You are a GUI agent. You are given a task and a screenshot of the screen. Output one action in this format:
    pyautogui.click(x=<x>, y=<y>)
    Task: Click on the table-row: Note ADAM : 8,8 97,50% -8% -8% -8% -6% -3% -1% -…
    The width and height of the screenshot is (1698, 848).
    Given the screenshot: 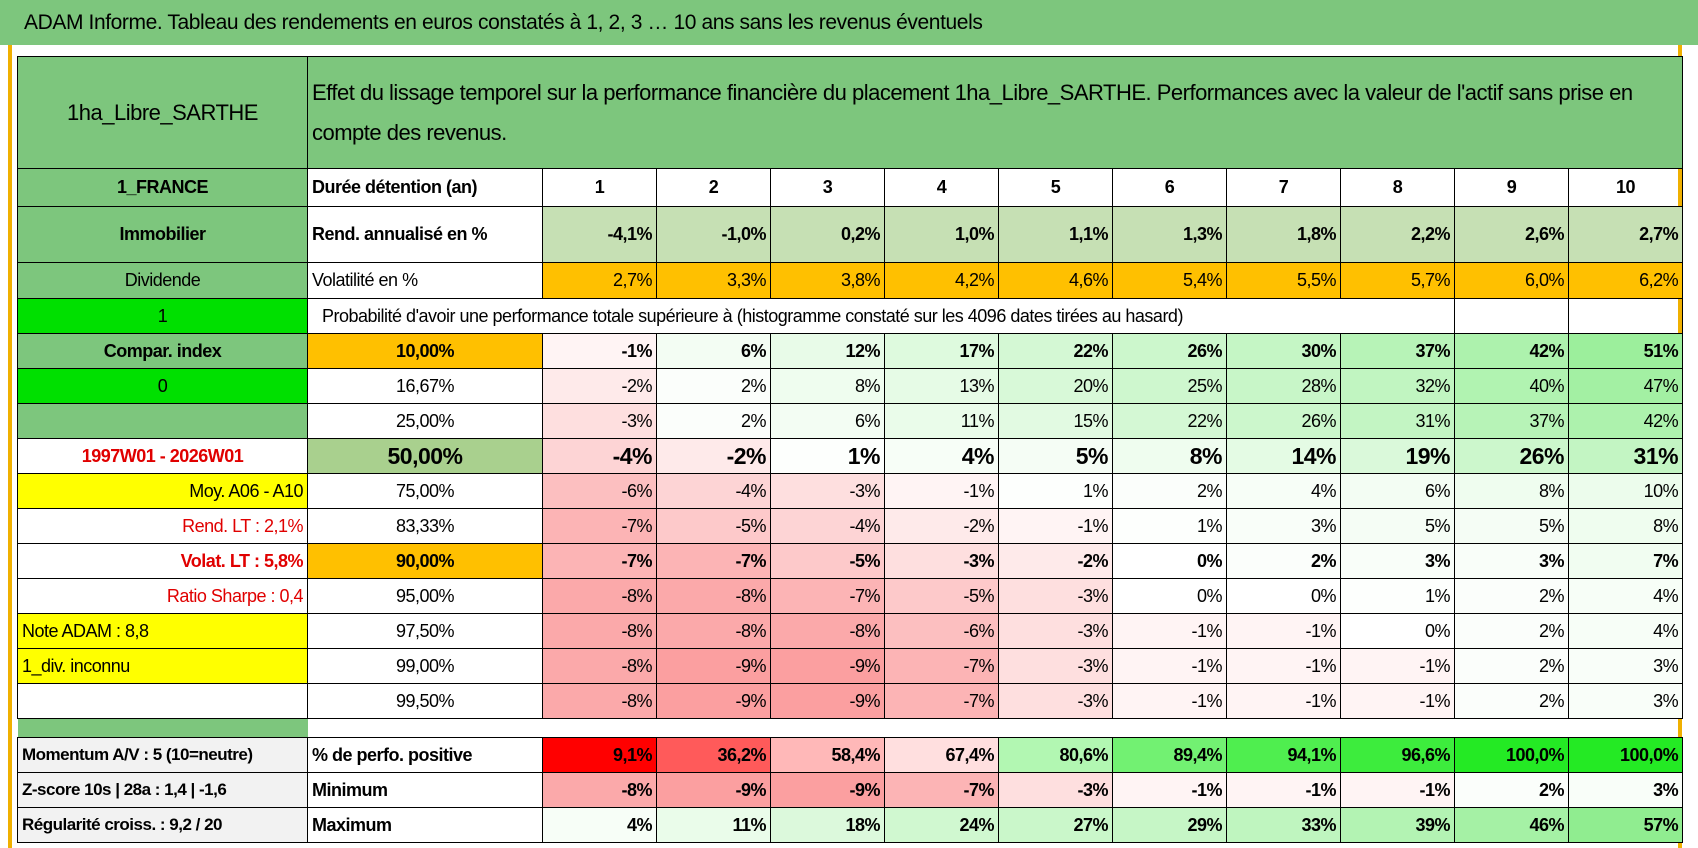 What is the action you would take?
    pyautogui.click(x=850, y=631)
    